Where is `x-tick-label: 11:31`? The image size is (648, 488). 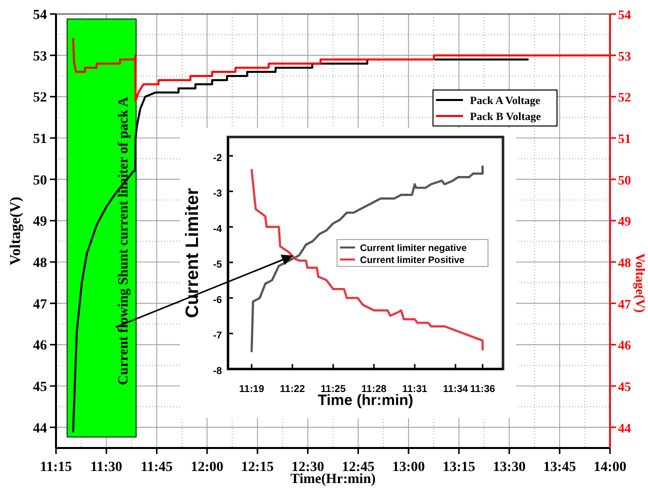 x-tick-label: 11:31 is located at coordinates (415, 389).